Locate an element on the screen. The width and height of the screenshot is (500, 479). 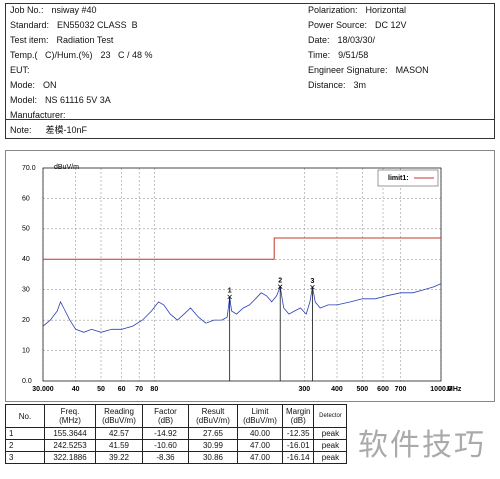
table-cell: 242.5253 is located at coordinates (70, 445).